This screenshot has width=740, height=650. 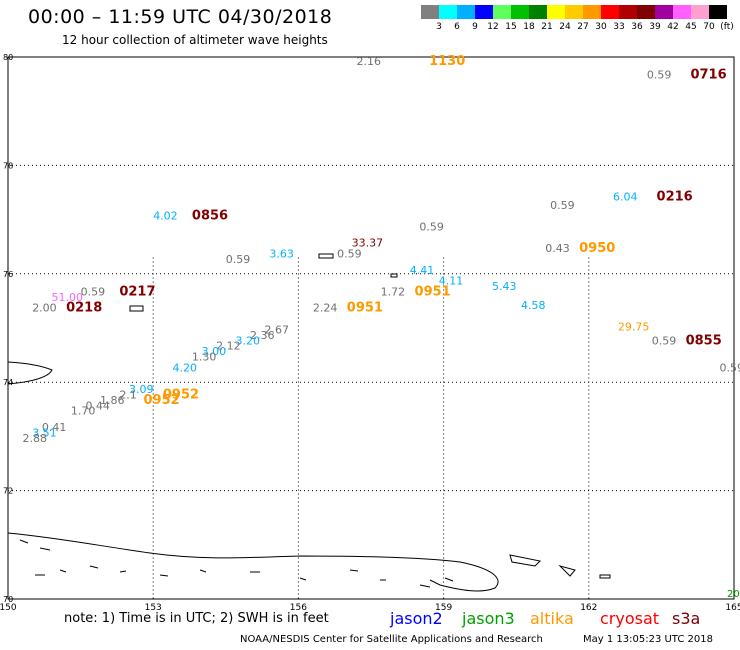 I want to click on wave-height-value: 29.75, so click(x=634, y=327).